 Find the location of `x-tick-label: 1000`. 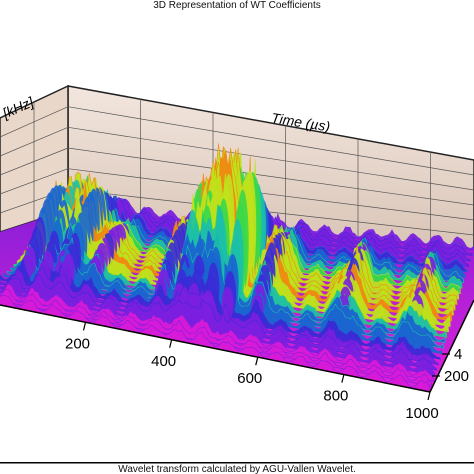

x-tick-label: 1000 is located at coordinates (421, 413).